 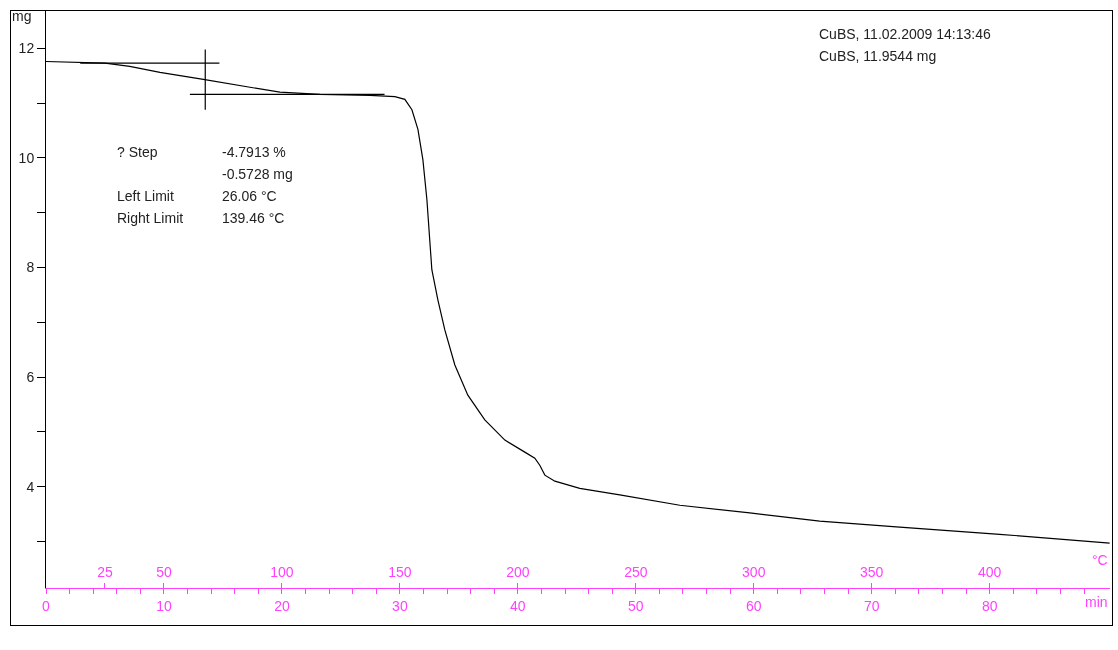 I want to click on x-tick-label: 70, so click(x=871, y=605).